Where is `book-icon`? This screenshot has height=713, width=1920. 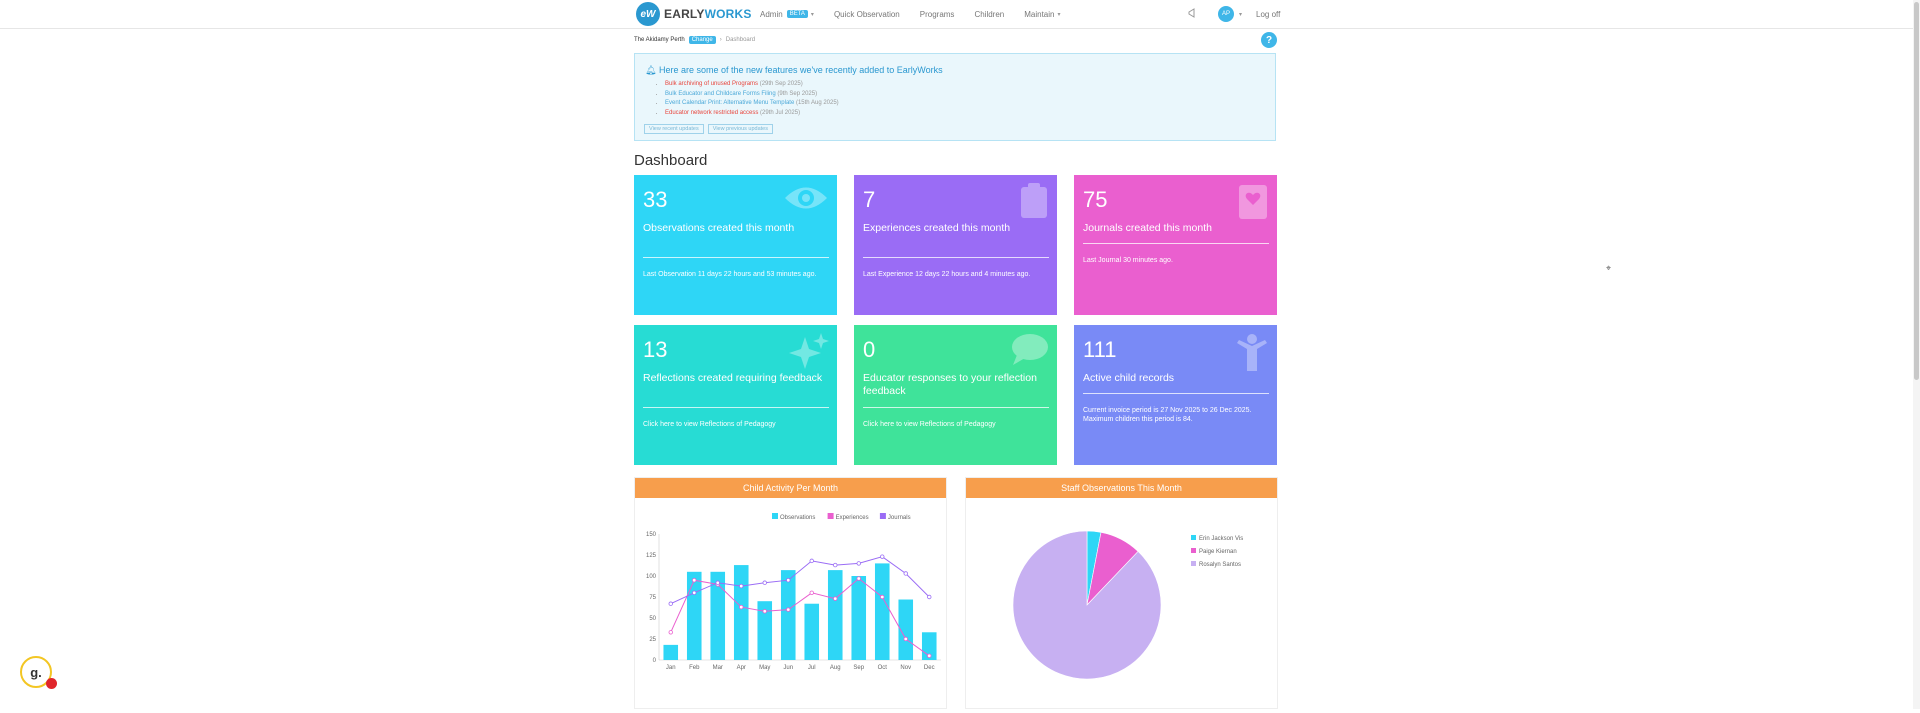 book-icon is located at coordinates (1253, 202).